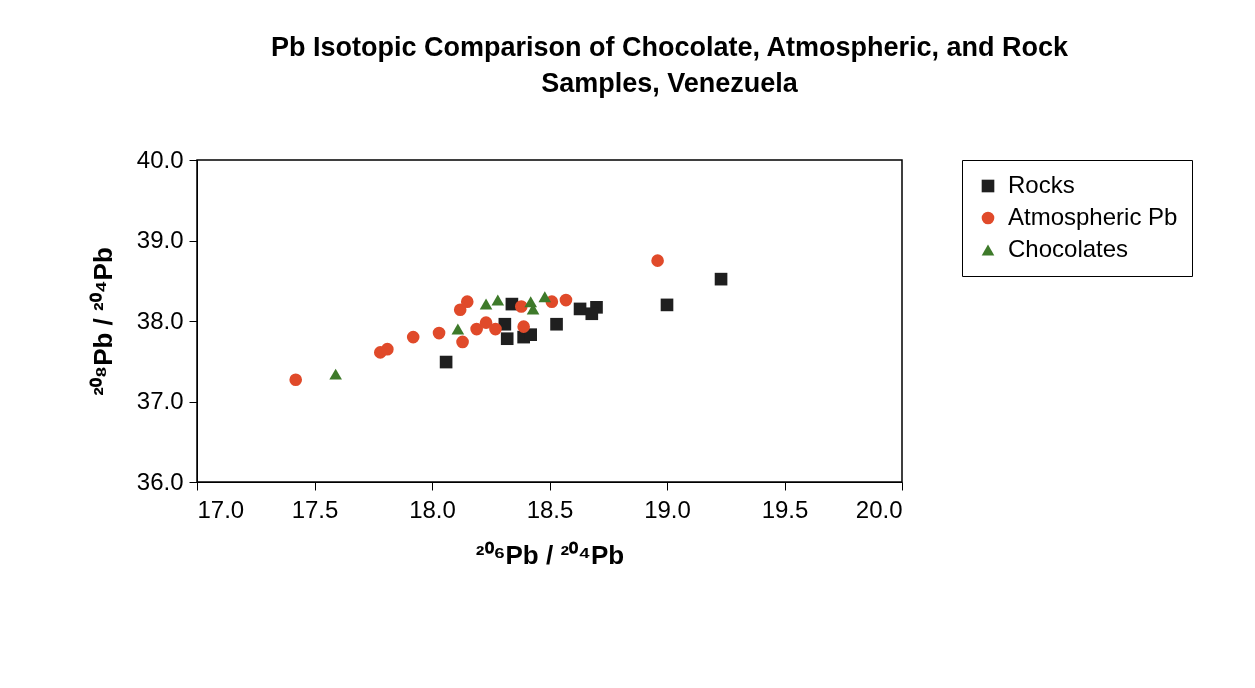 This screenshot has height=688, width=1255. I want to click on x-tick-label: 18.0, so click(432, 509).